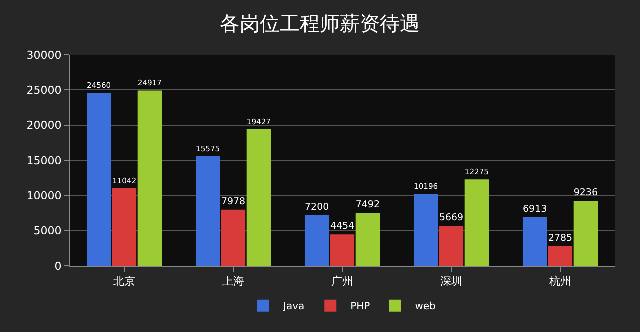 The width and height of the screenshot is (640, 332). What do you see at coordinates (535, 209) in the screenshot?
I see `data-label: 6913` at bounding box center [535, 209].